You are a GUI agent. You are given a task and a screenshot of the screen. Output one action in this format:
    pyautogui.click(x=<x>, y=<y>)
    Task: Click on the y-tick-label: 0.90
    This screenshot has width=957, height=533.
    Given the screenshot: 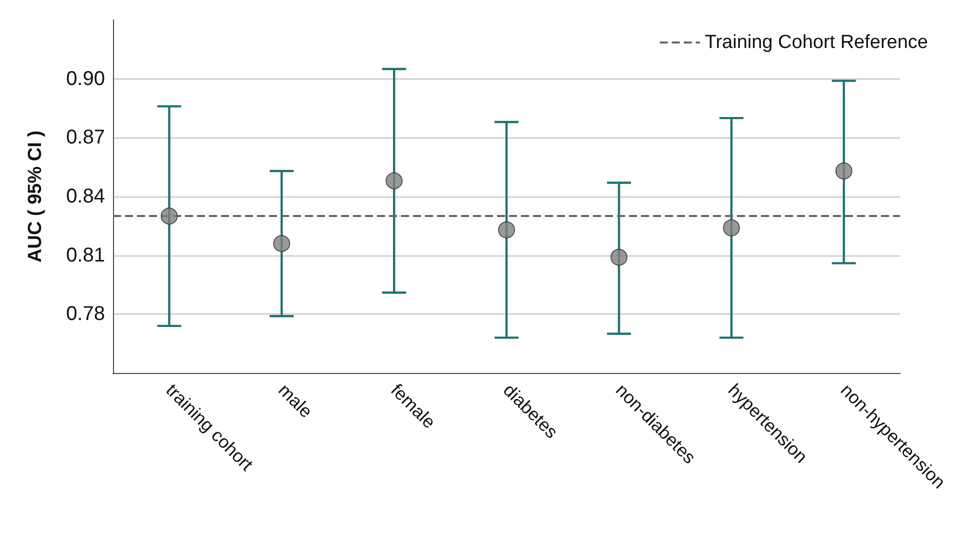 What is the action you would take?
    pyautogui.click(x=85, y=79)
    